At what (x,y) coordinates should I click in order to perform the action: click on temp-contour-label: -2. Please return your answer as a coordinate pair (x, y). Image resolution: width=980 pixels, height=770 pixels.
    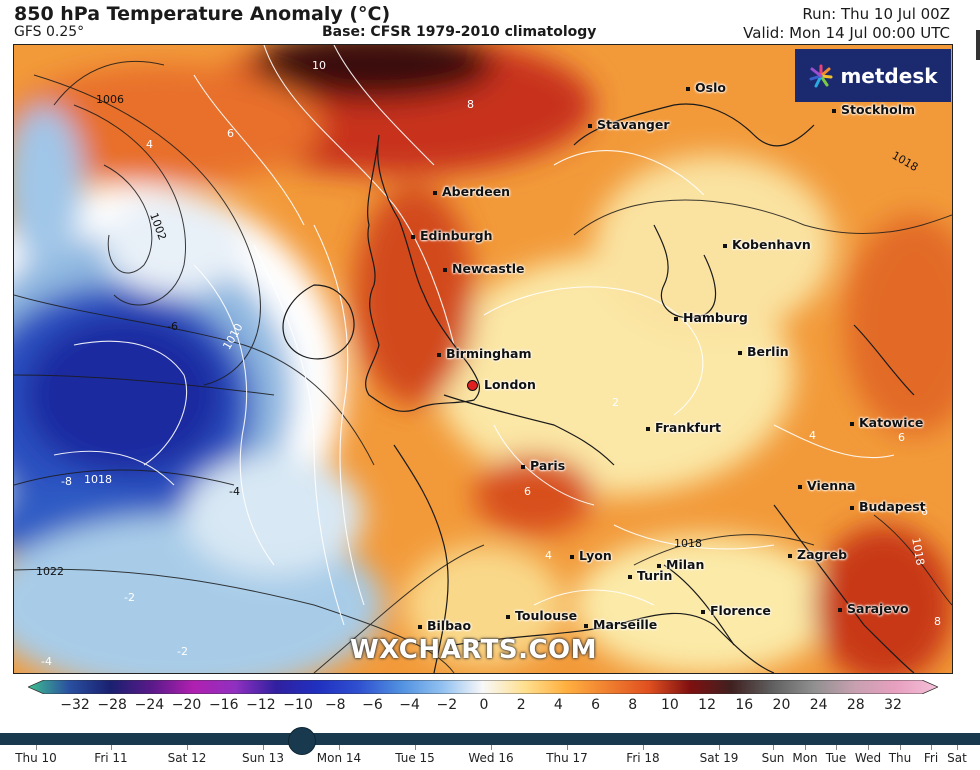
    Looking at the image, I should click on (129, 597).